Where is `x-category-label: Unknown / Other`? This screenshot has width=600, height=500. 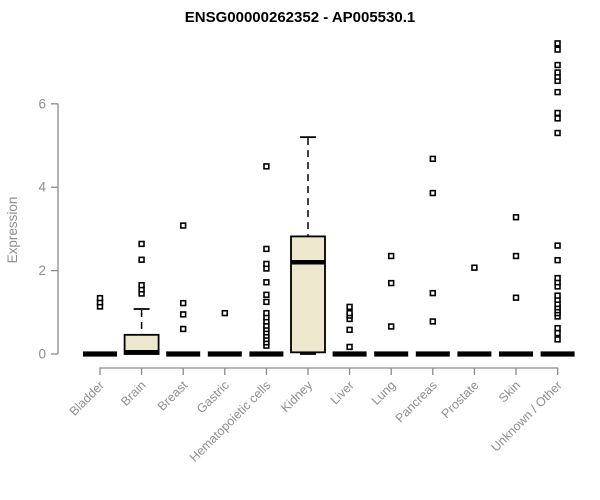 x-category-label: Unknown / Other is located at coordinates (526, 416).